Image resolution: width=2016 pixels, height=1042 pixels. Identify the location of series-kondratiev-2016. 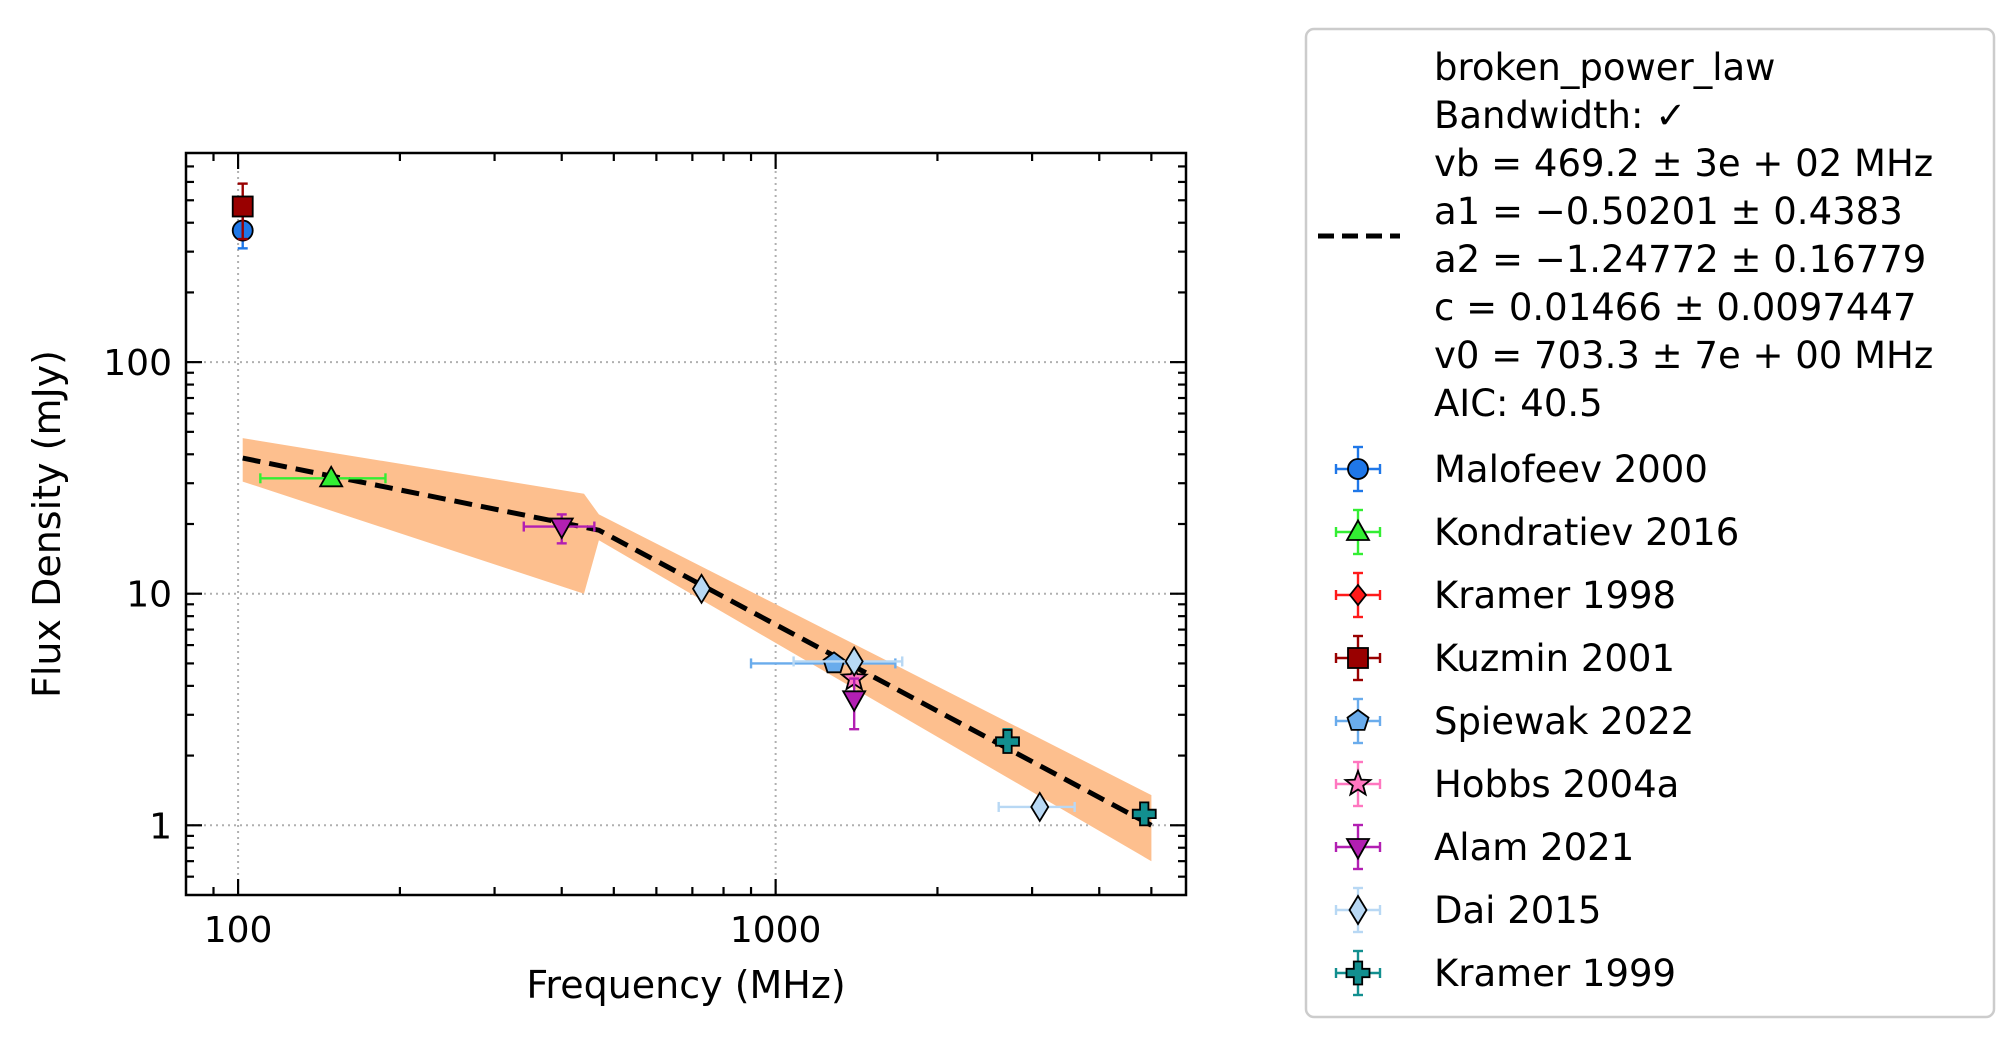
(323, 476).